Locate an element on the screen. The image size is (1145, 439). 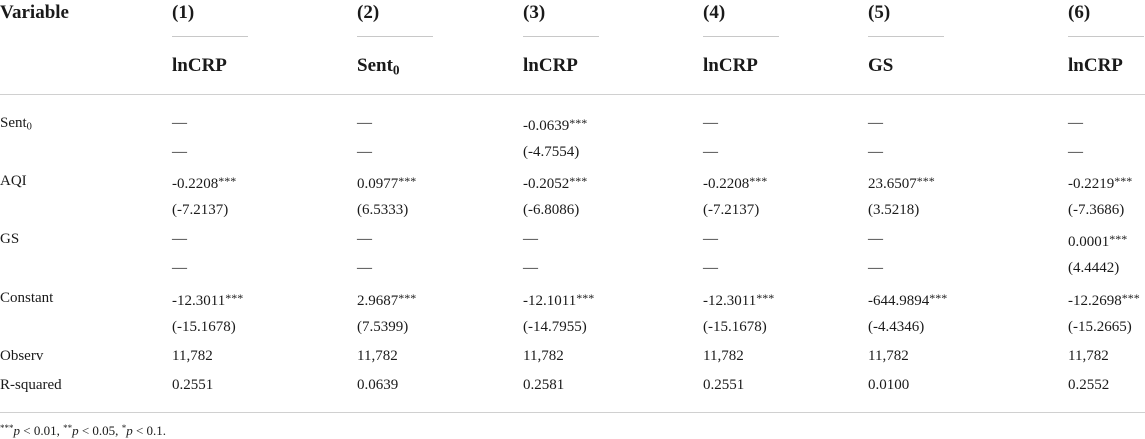
footnote-stars: * is located at coordinates (124, 428).